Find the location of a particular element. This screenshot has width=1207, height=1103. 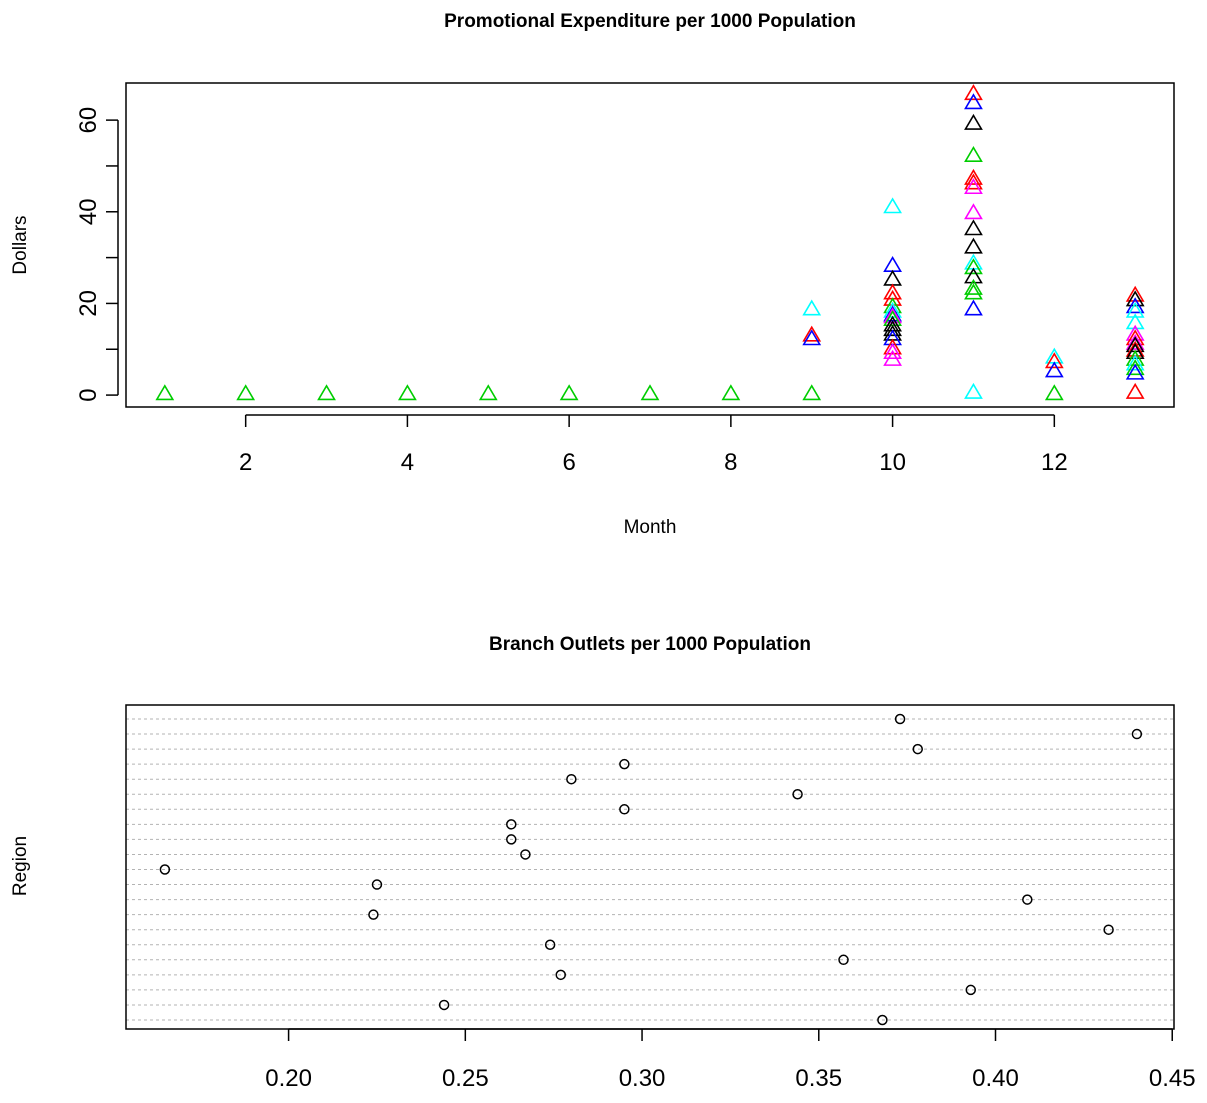

y-tick-label: 60 is located at coordinates (88, 120).